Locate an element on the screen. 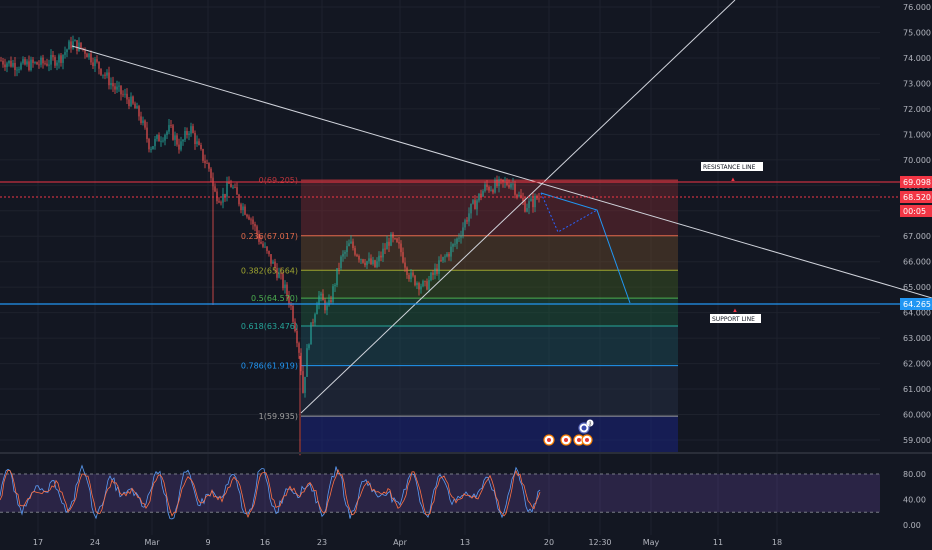 Image resolution: width=932 pixels, height=550 pixels. event-markers: 3 is located at coordinates (568, 432).